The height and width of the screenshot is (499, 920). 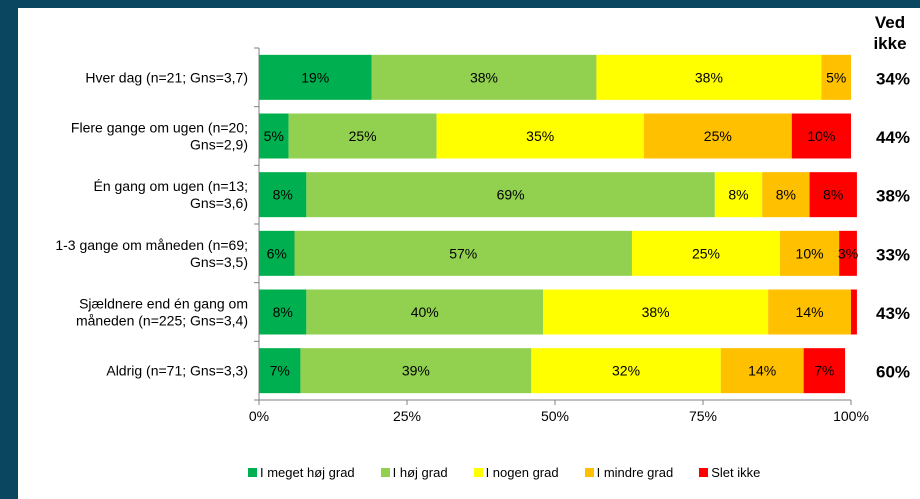 I want to click on data-label: 35%, so click(x=540, y=136).